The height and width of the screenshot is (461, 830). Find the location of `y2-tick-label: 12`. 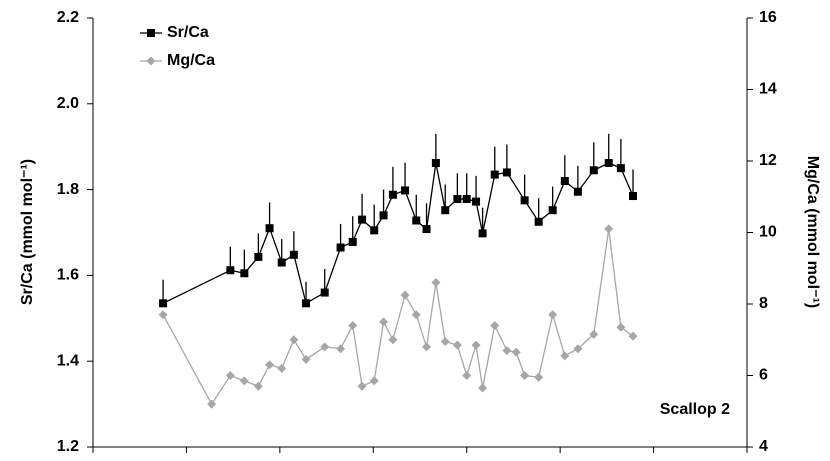

y2-tick-label: 12 is located at coordinates (768, 160).